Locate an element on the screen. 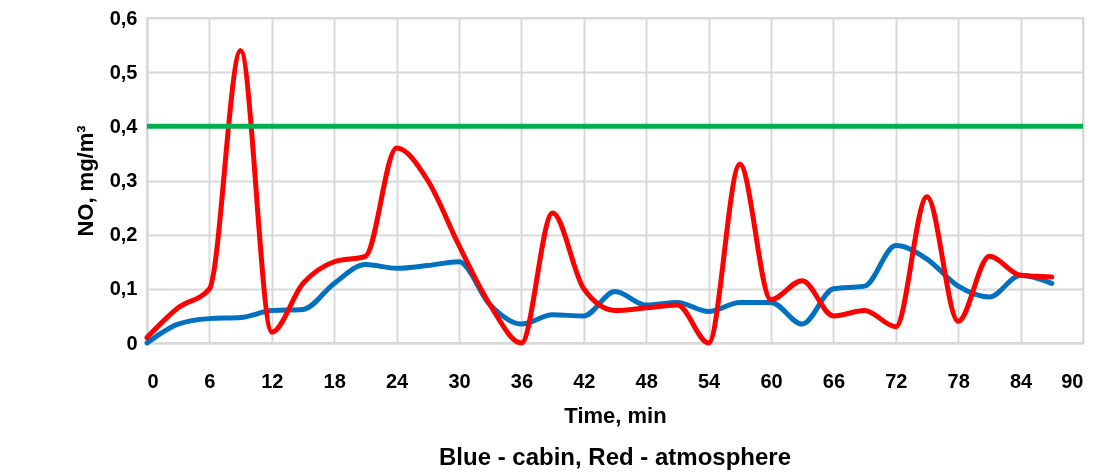 This screenshot has width=1105, height=476. y-tick-label: 0 is located at coordinates (132, 342).